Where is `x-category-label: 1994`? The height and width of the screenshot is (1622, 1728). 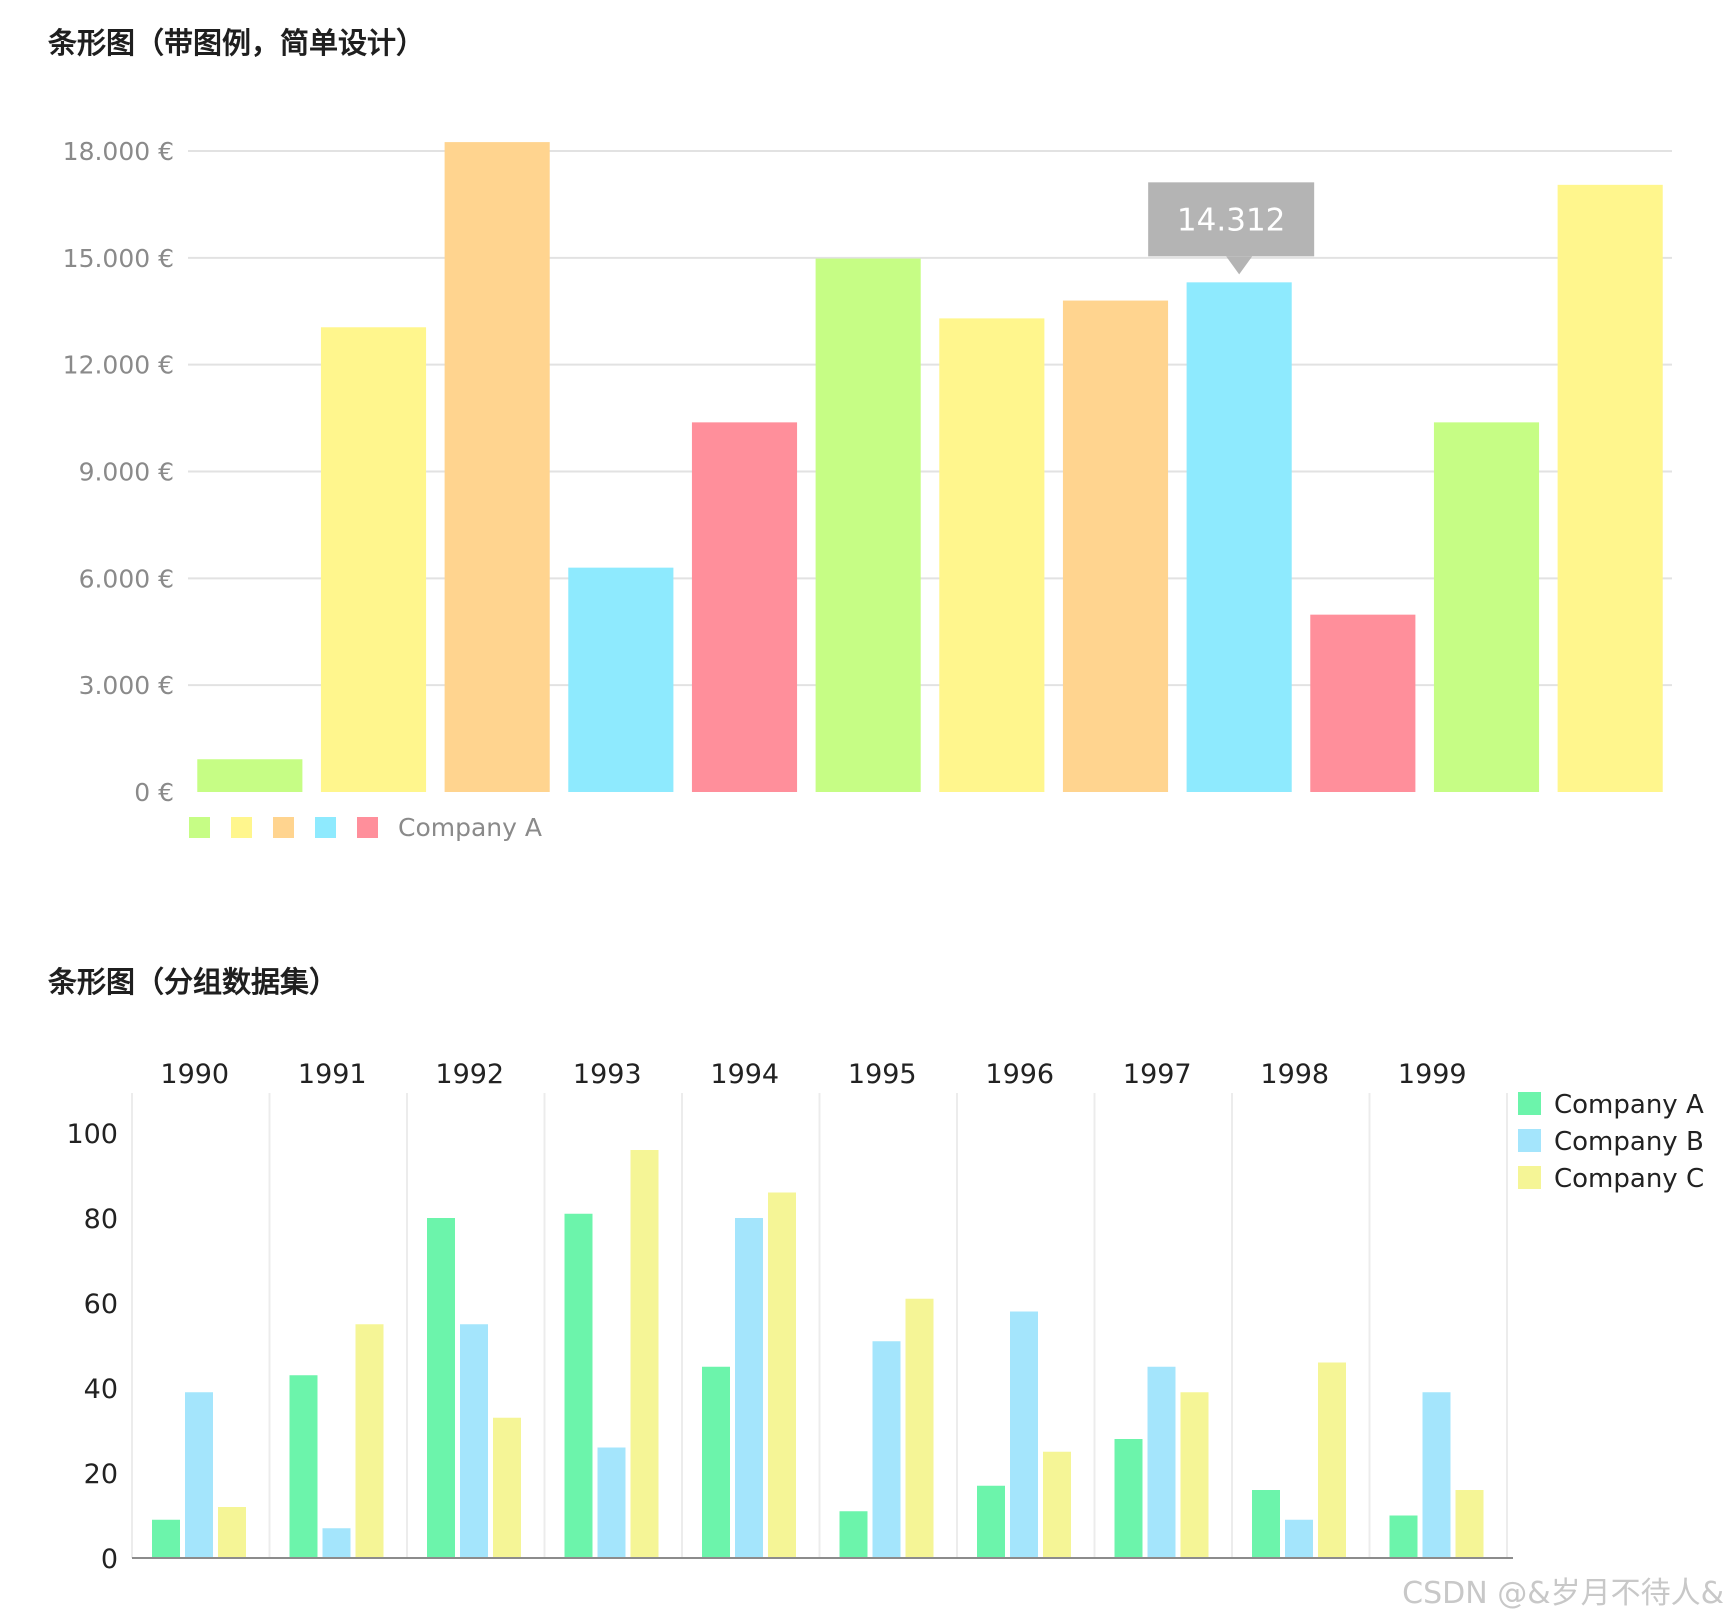 x-category-label: 1994 is located at coordinates (744, 1074).